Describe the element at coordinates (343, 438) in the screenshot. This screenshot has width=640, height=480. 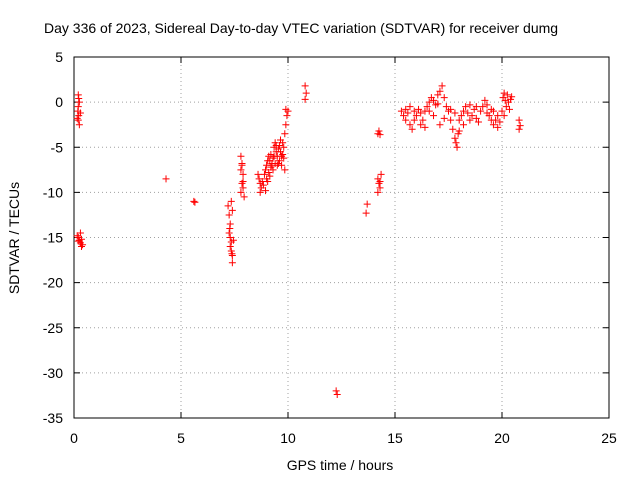
I see `x-tick-labels: 0 5 10 15 20 25` at that location.